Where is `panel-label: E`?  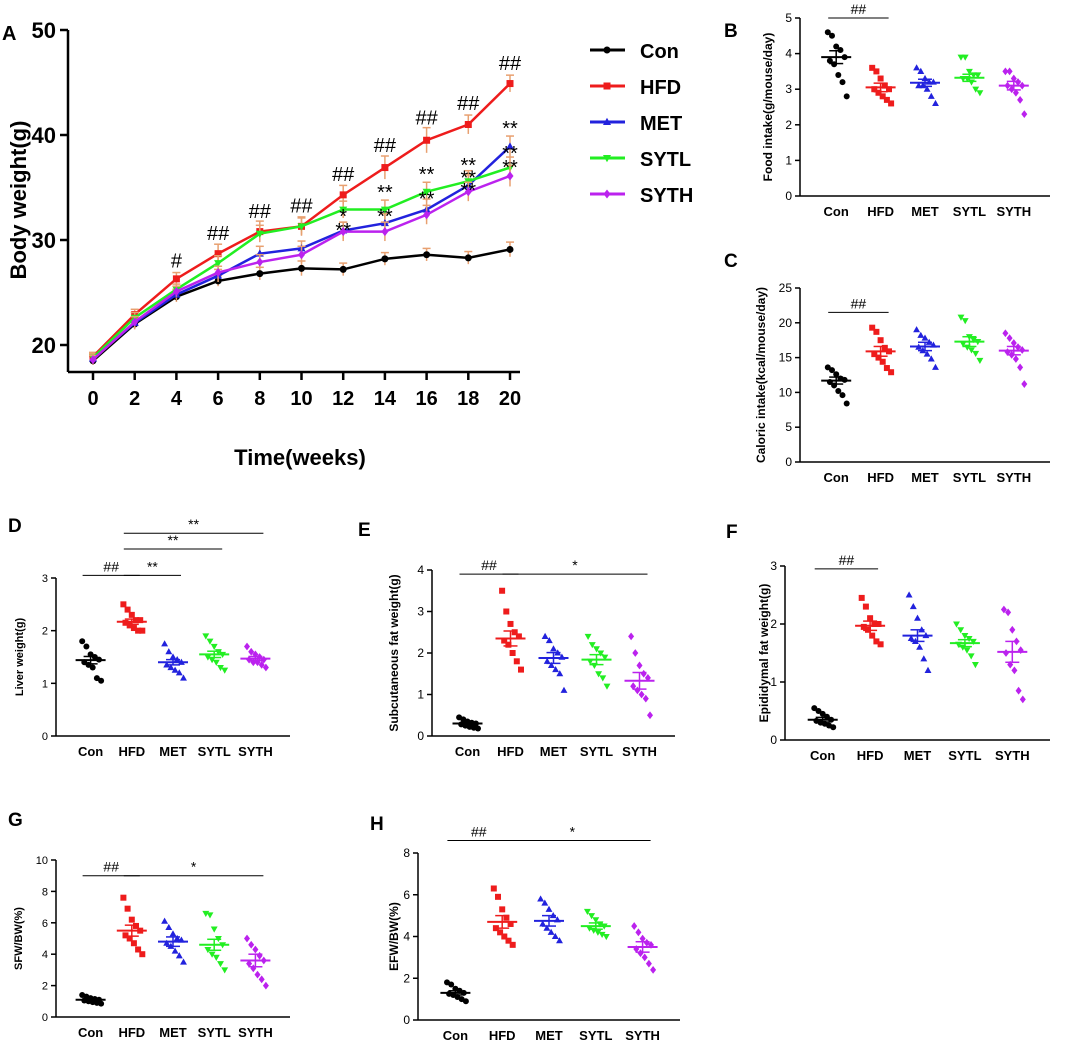 panel-label: E is located at coordinates (364, 530).